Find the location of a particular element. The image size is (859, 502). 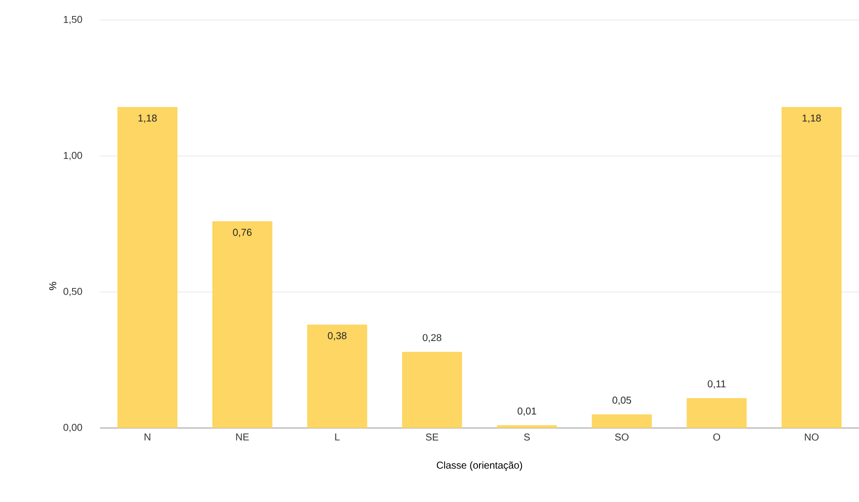

data-label: 0,05 is located at coordinates (622, 400).